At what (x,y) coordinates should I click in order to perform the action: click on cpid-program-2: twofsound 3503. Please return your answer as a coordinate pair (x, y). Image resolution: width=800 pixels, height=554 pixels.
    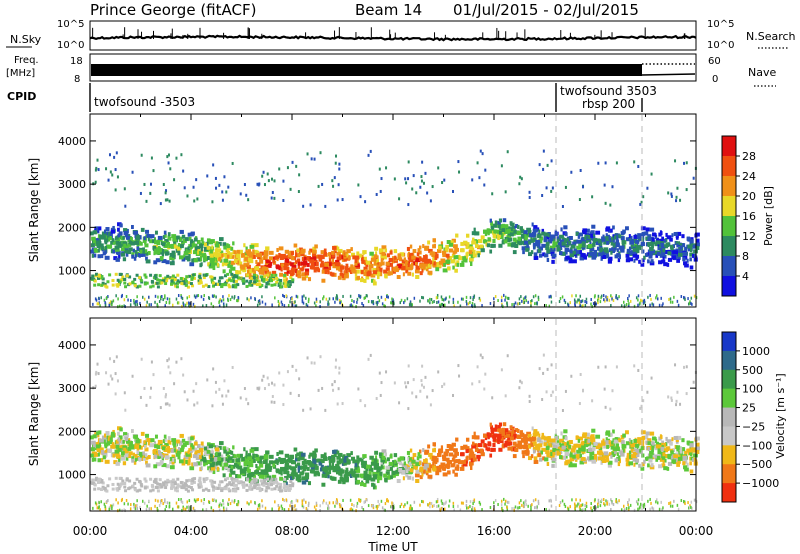
    Looking at the image, I should click on (608, 91).